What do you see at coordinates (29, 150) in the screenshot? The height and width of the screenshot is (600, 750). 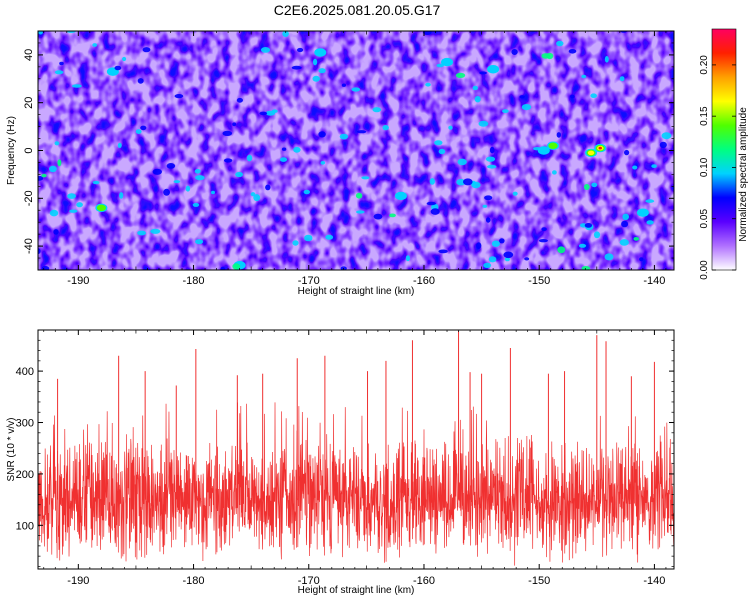 I see `y-tick-label: 0` at bounding box center [29, 150].